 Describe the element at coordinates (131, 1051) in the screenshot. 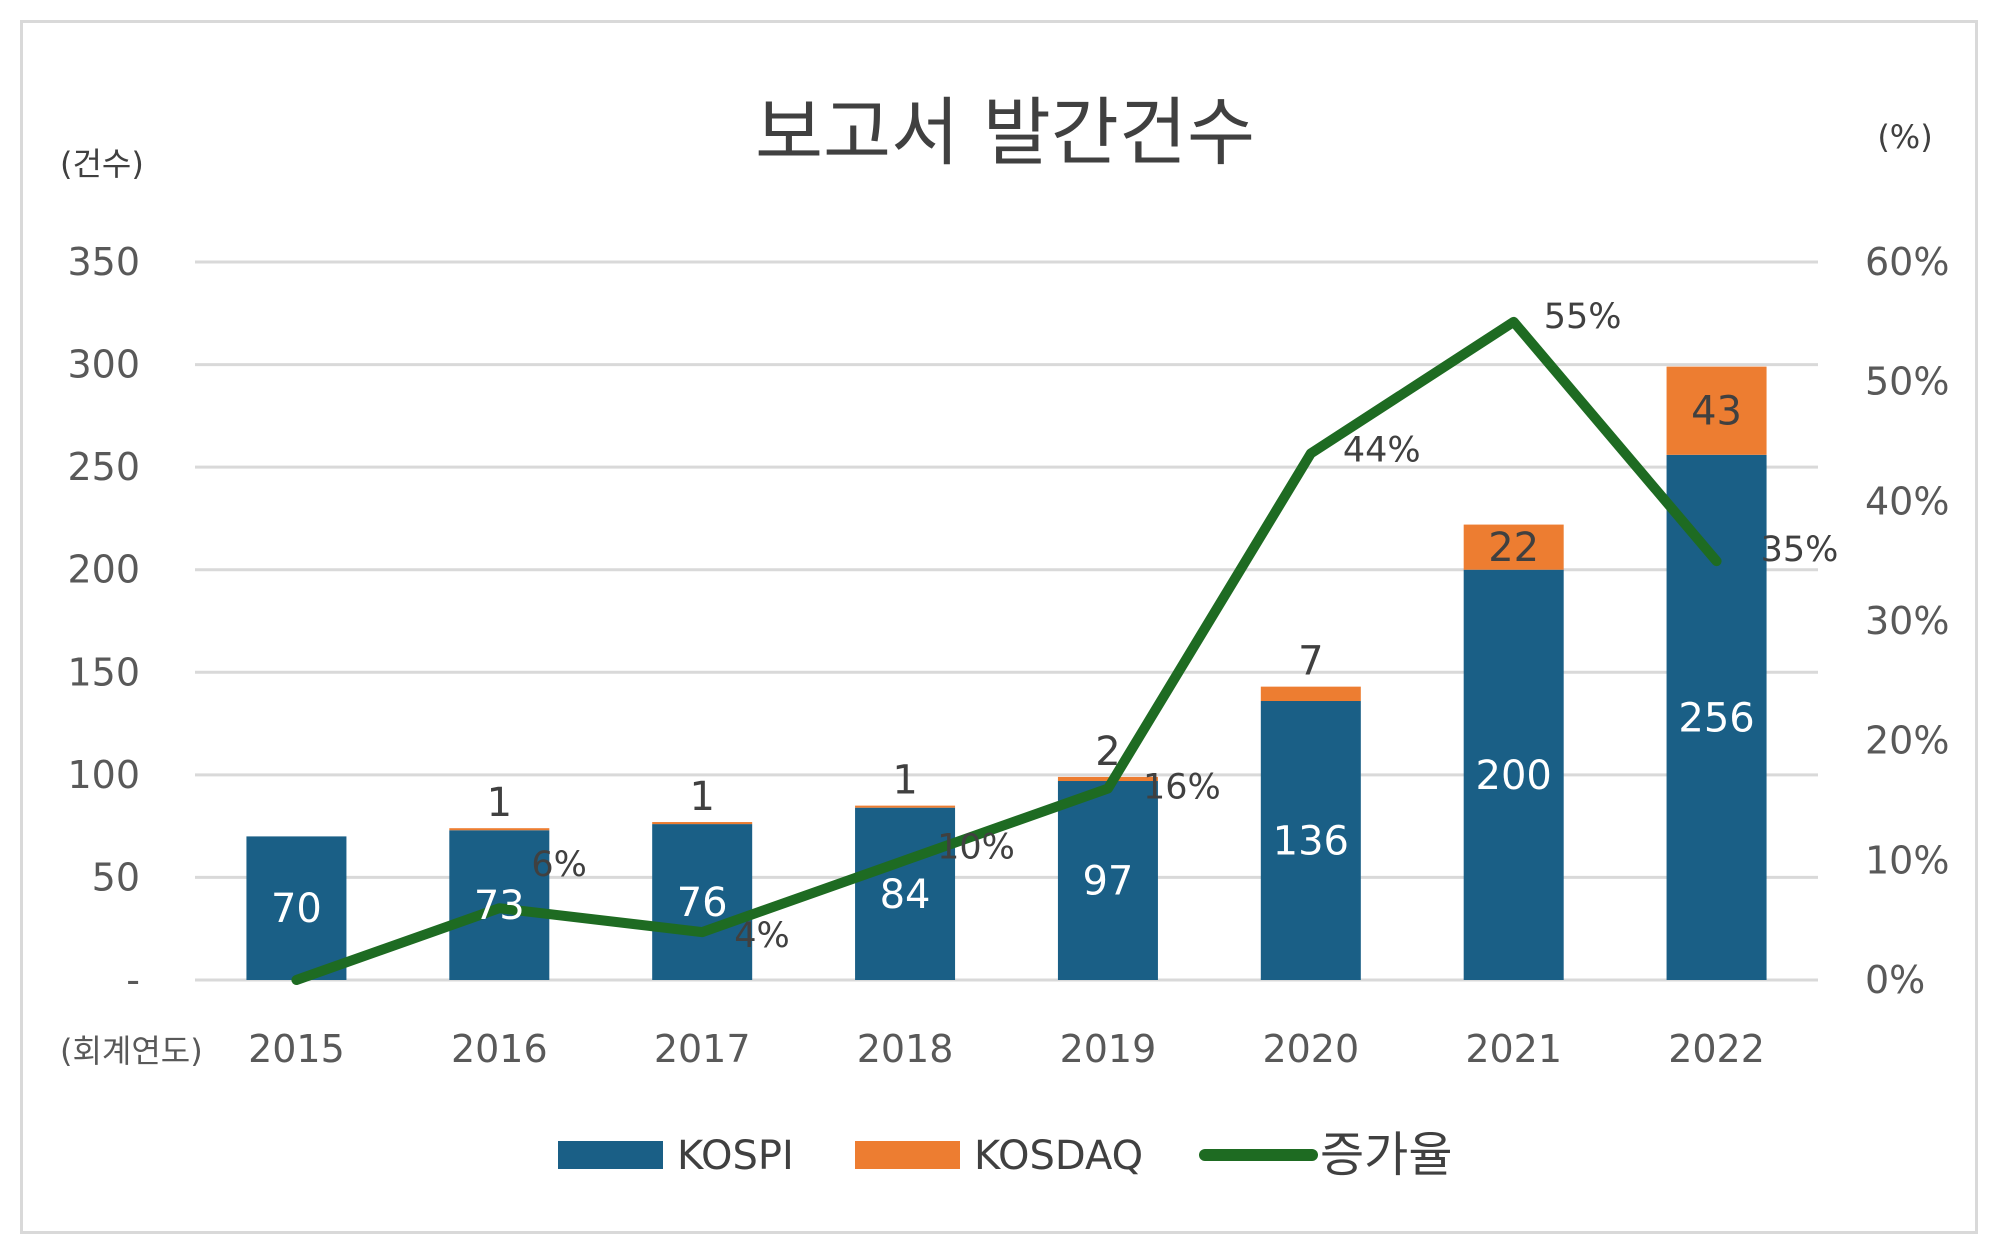

I see `x-axis-unit-label: (회계연도)` at that location.